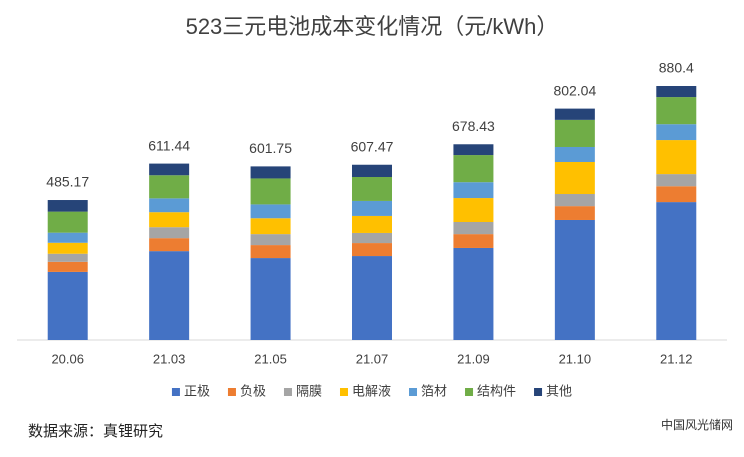 This screenshot has width=744, height=457. I want to click on total-label: 678.43, so click(473, 126).